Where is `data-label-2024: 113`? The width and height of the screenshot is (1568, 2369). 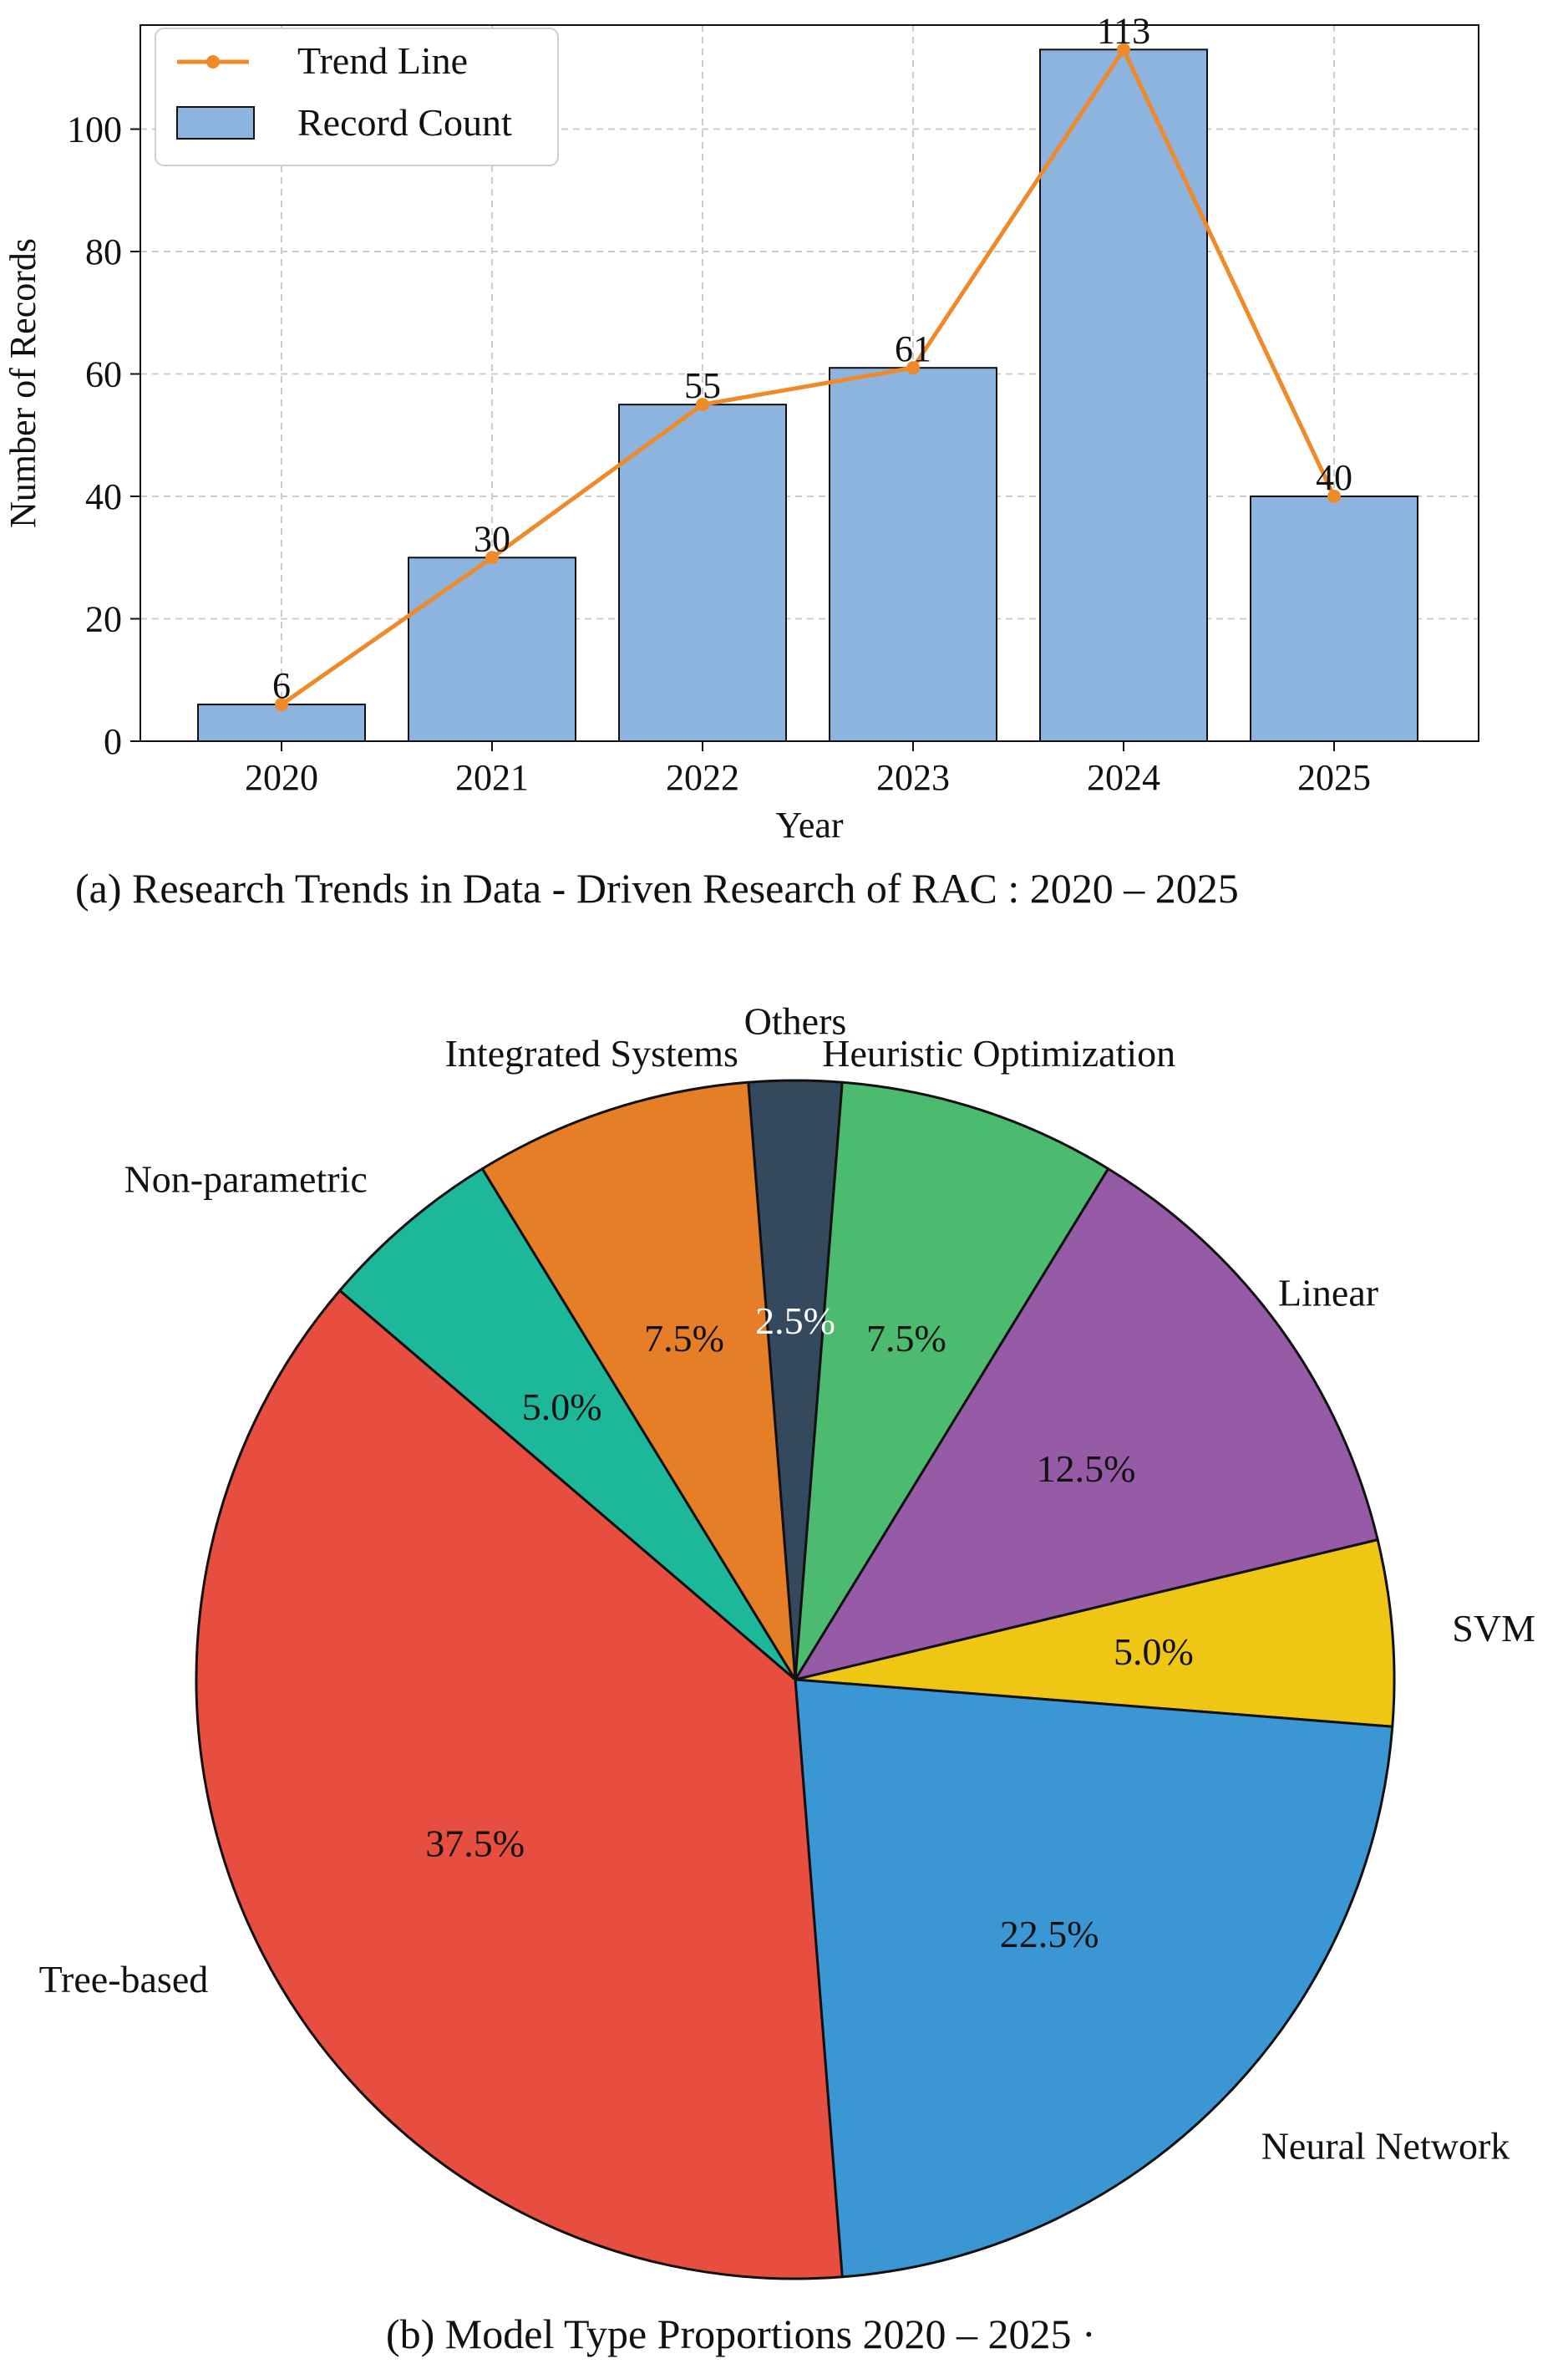 data-label-2024: 113 is located at coordinates (1123, 31).